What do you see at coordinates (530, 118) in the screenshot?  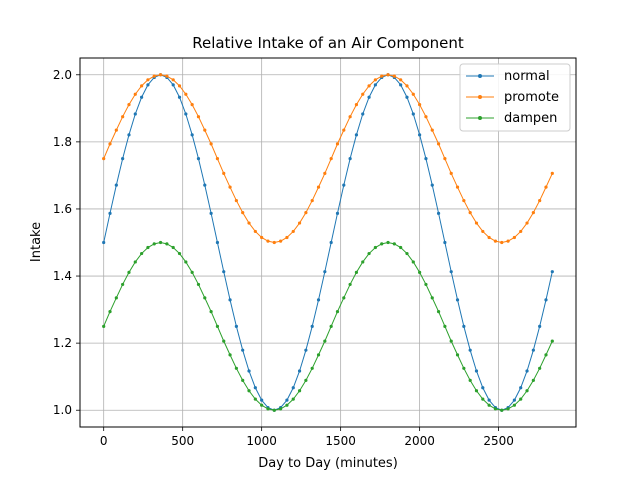 I see `legend-label-dampen: dampen` at bounding box center [530, 118].